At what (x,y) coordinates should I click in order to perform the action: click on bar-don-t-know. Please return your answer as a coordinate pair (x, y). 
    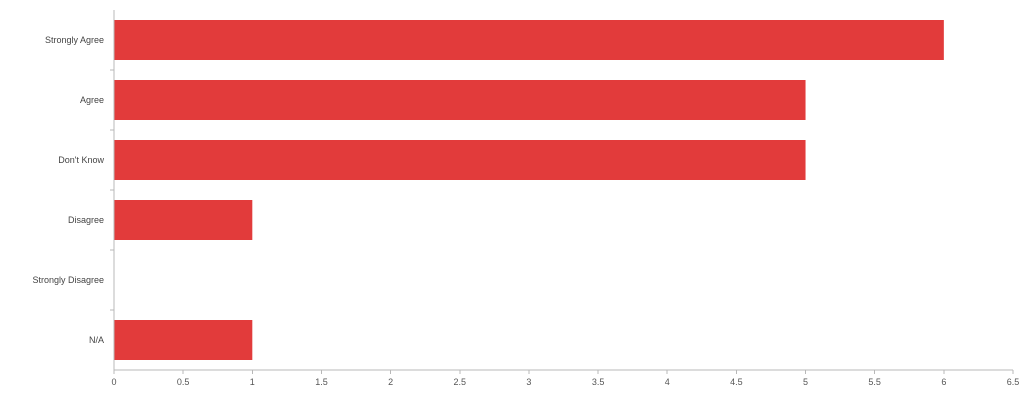
    Looking at the image, I should click on (460, 160).